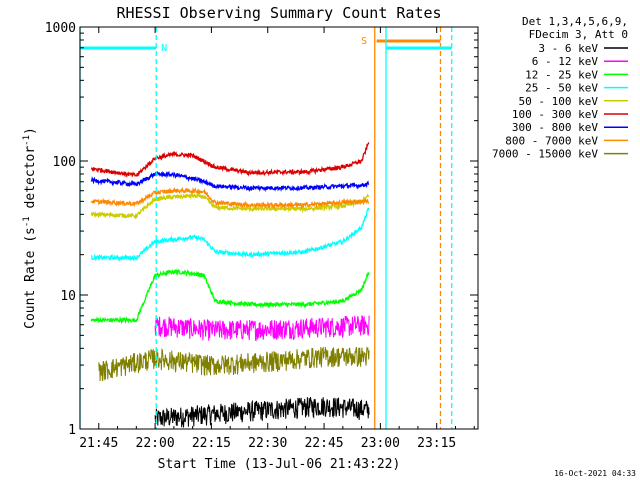 Image resolution: width=640 pixels, height=480 pixels. What do you see at coordinates (565, 61) in the screenshot?
I see `legend-label-1: 6 - 12 keV` at bounding box center [565, 61].